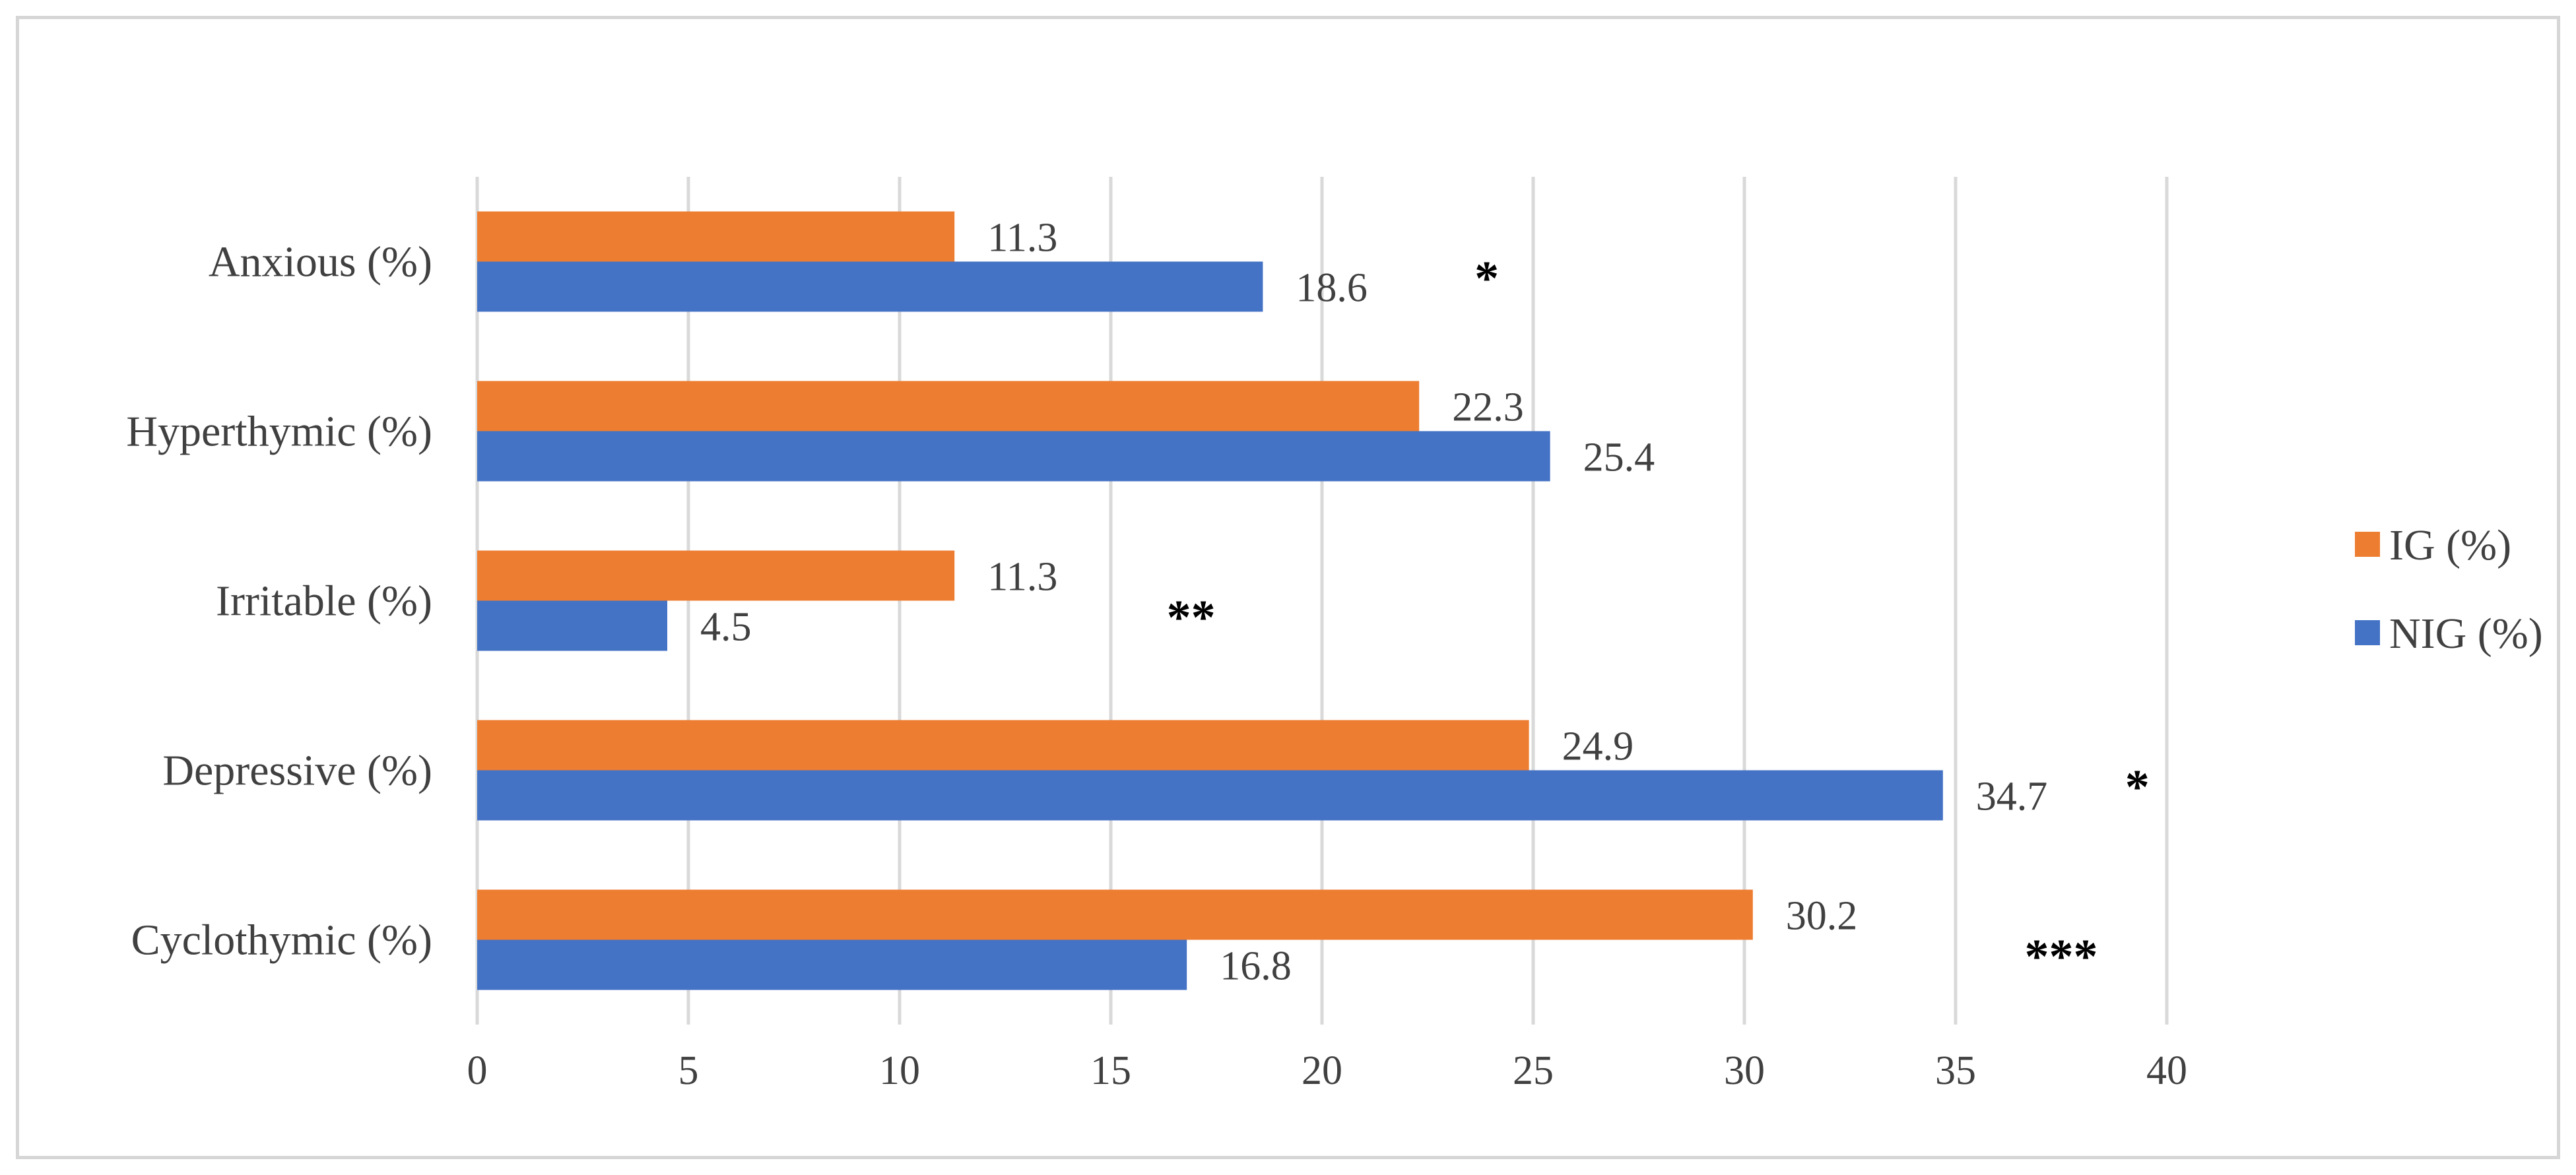  Describe the element at coordinates (716, 236) in the screenshot. I see `bar-ig-pct-anxious-pct` at that location.